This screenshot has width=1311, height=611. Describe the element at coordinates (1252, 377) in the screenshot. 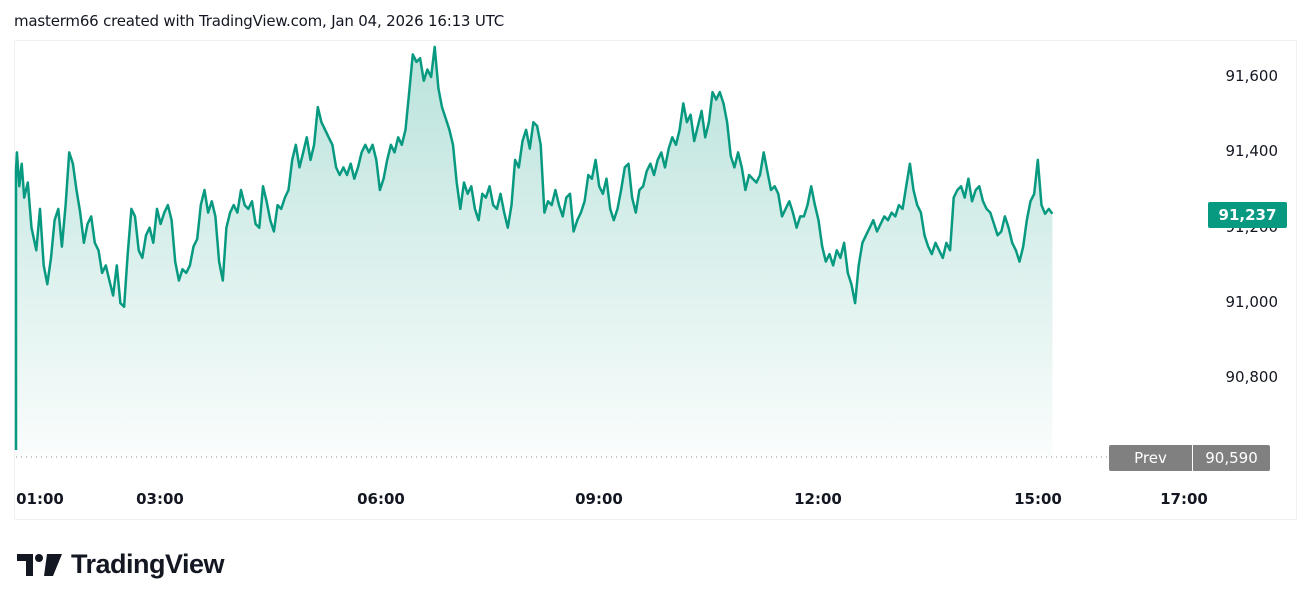

I see `y-axis-label-90800: 90,800` at that location.